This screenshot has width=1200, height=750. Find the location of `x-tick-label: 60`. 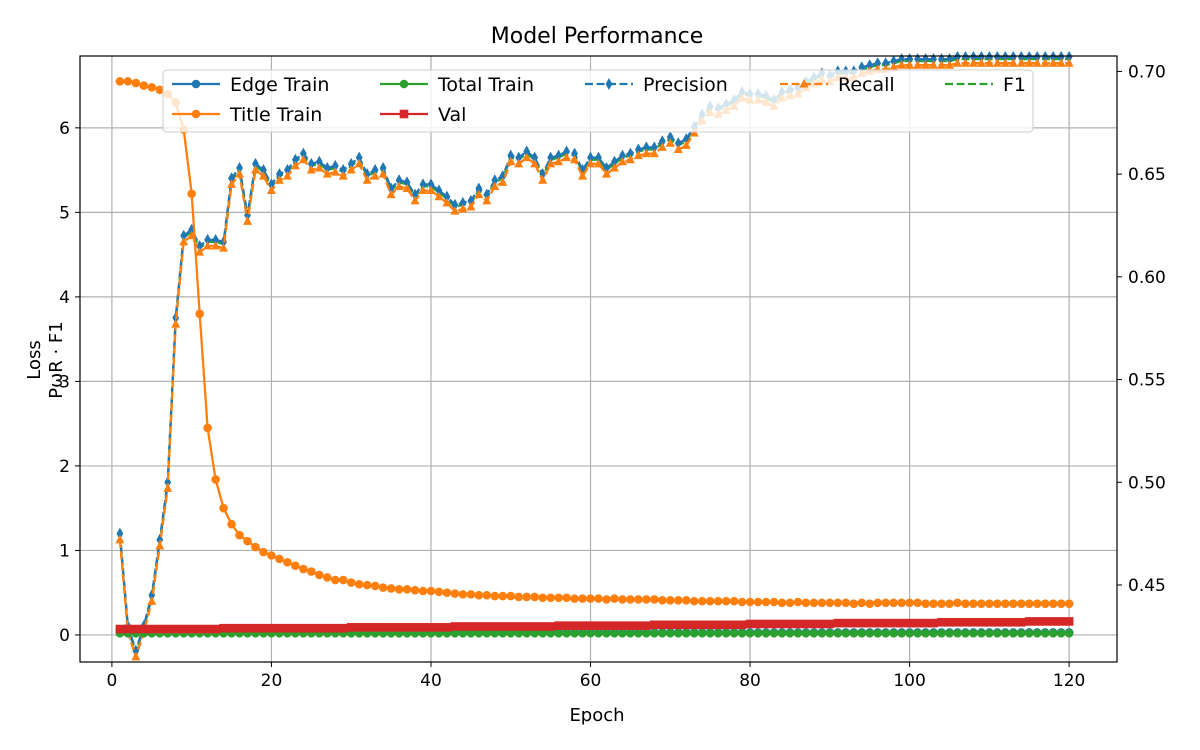

x-tick-label: 60 is located at coordinates (591, 681).